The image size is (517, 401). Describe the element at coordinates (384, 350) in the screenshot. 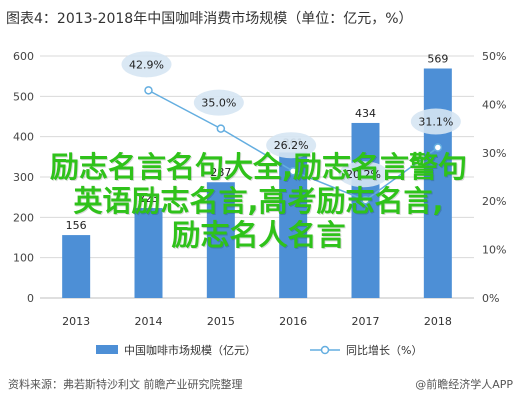

I see `legend-line-label: 同比增长（%）` at that location.